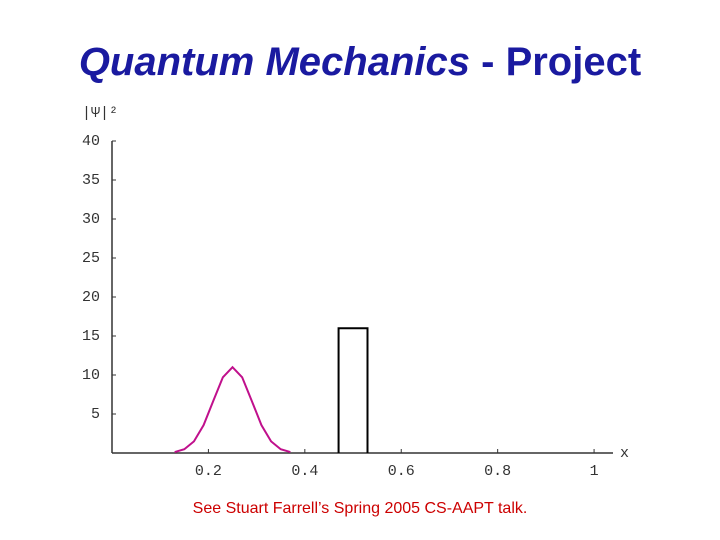 This screenshot has height=540, width=720. What do you see at coordinates (624, 453) in the screenshot?
I see `x-axis-label: x` at bounding box center [624, 453].